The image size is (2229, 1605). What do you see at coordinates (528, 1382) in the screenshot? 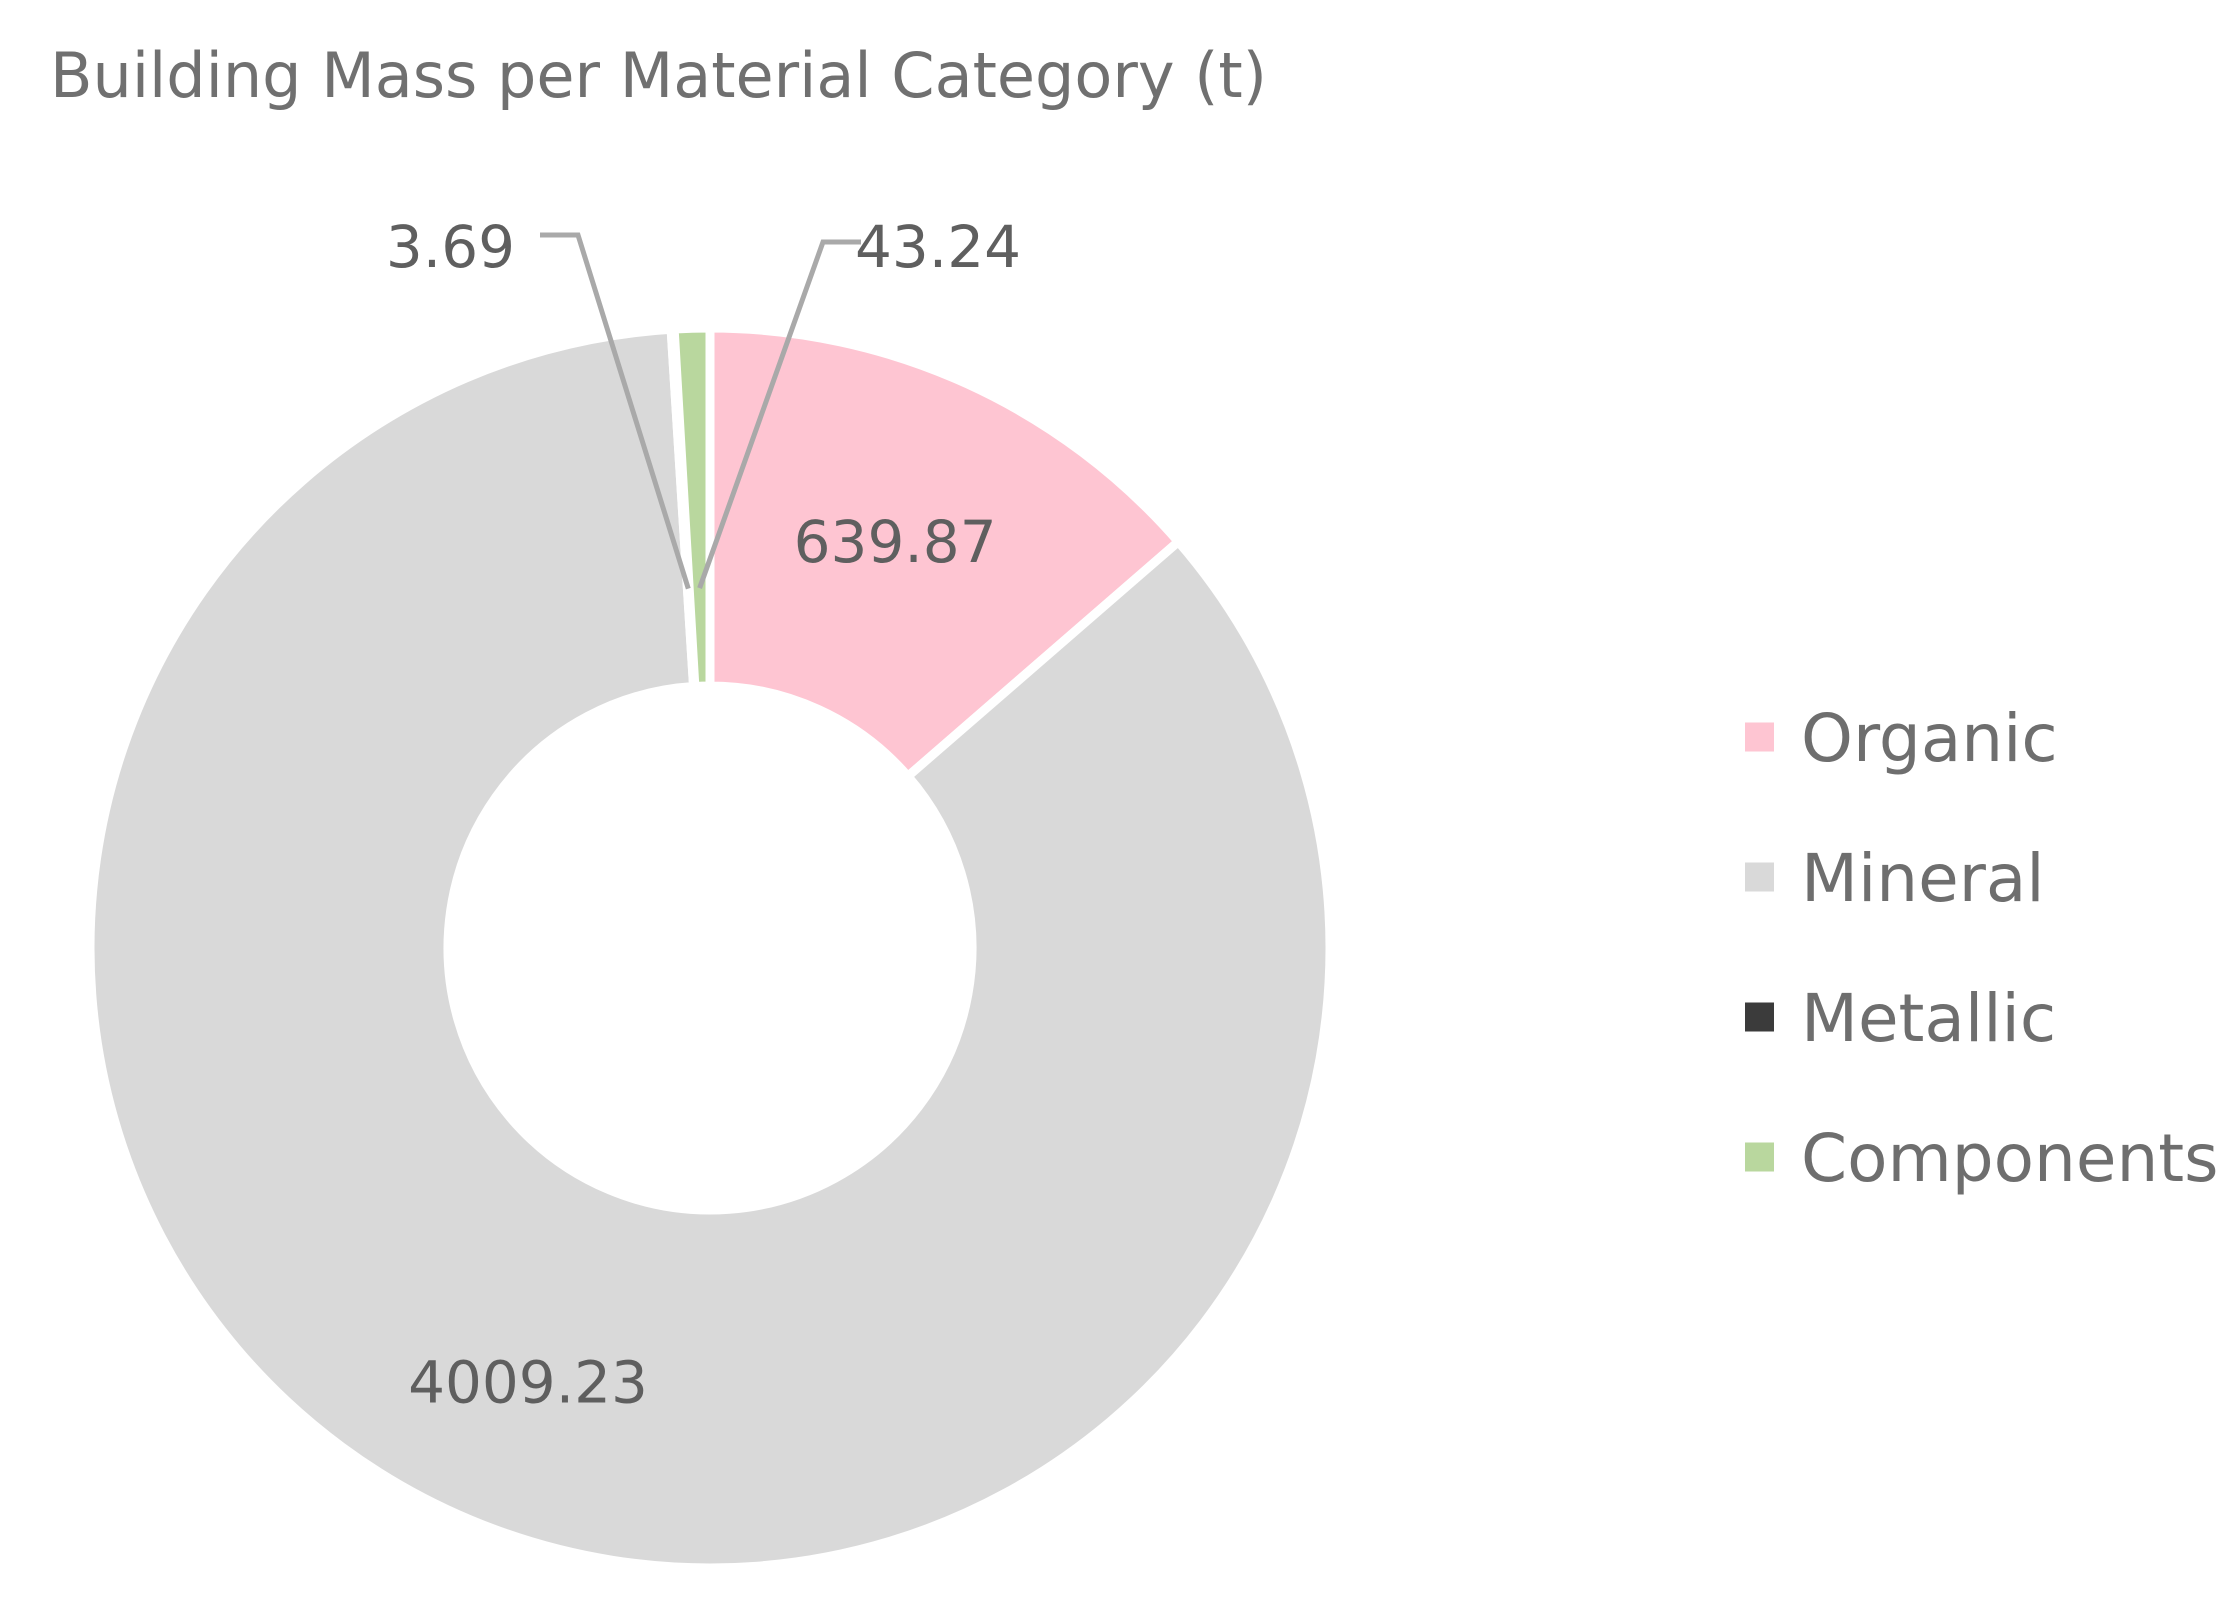
I see `data-label-mineral: 4009.23` at bounding box center [528, 1382].